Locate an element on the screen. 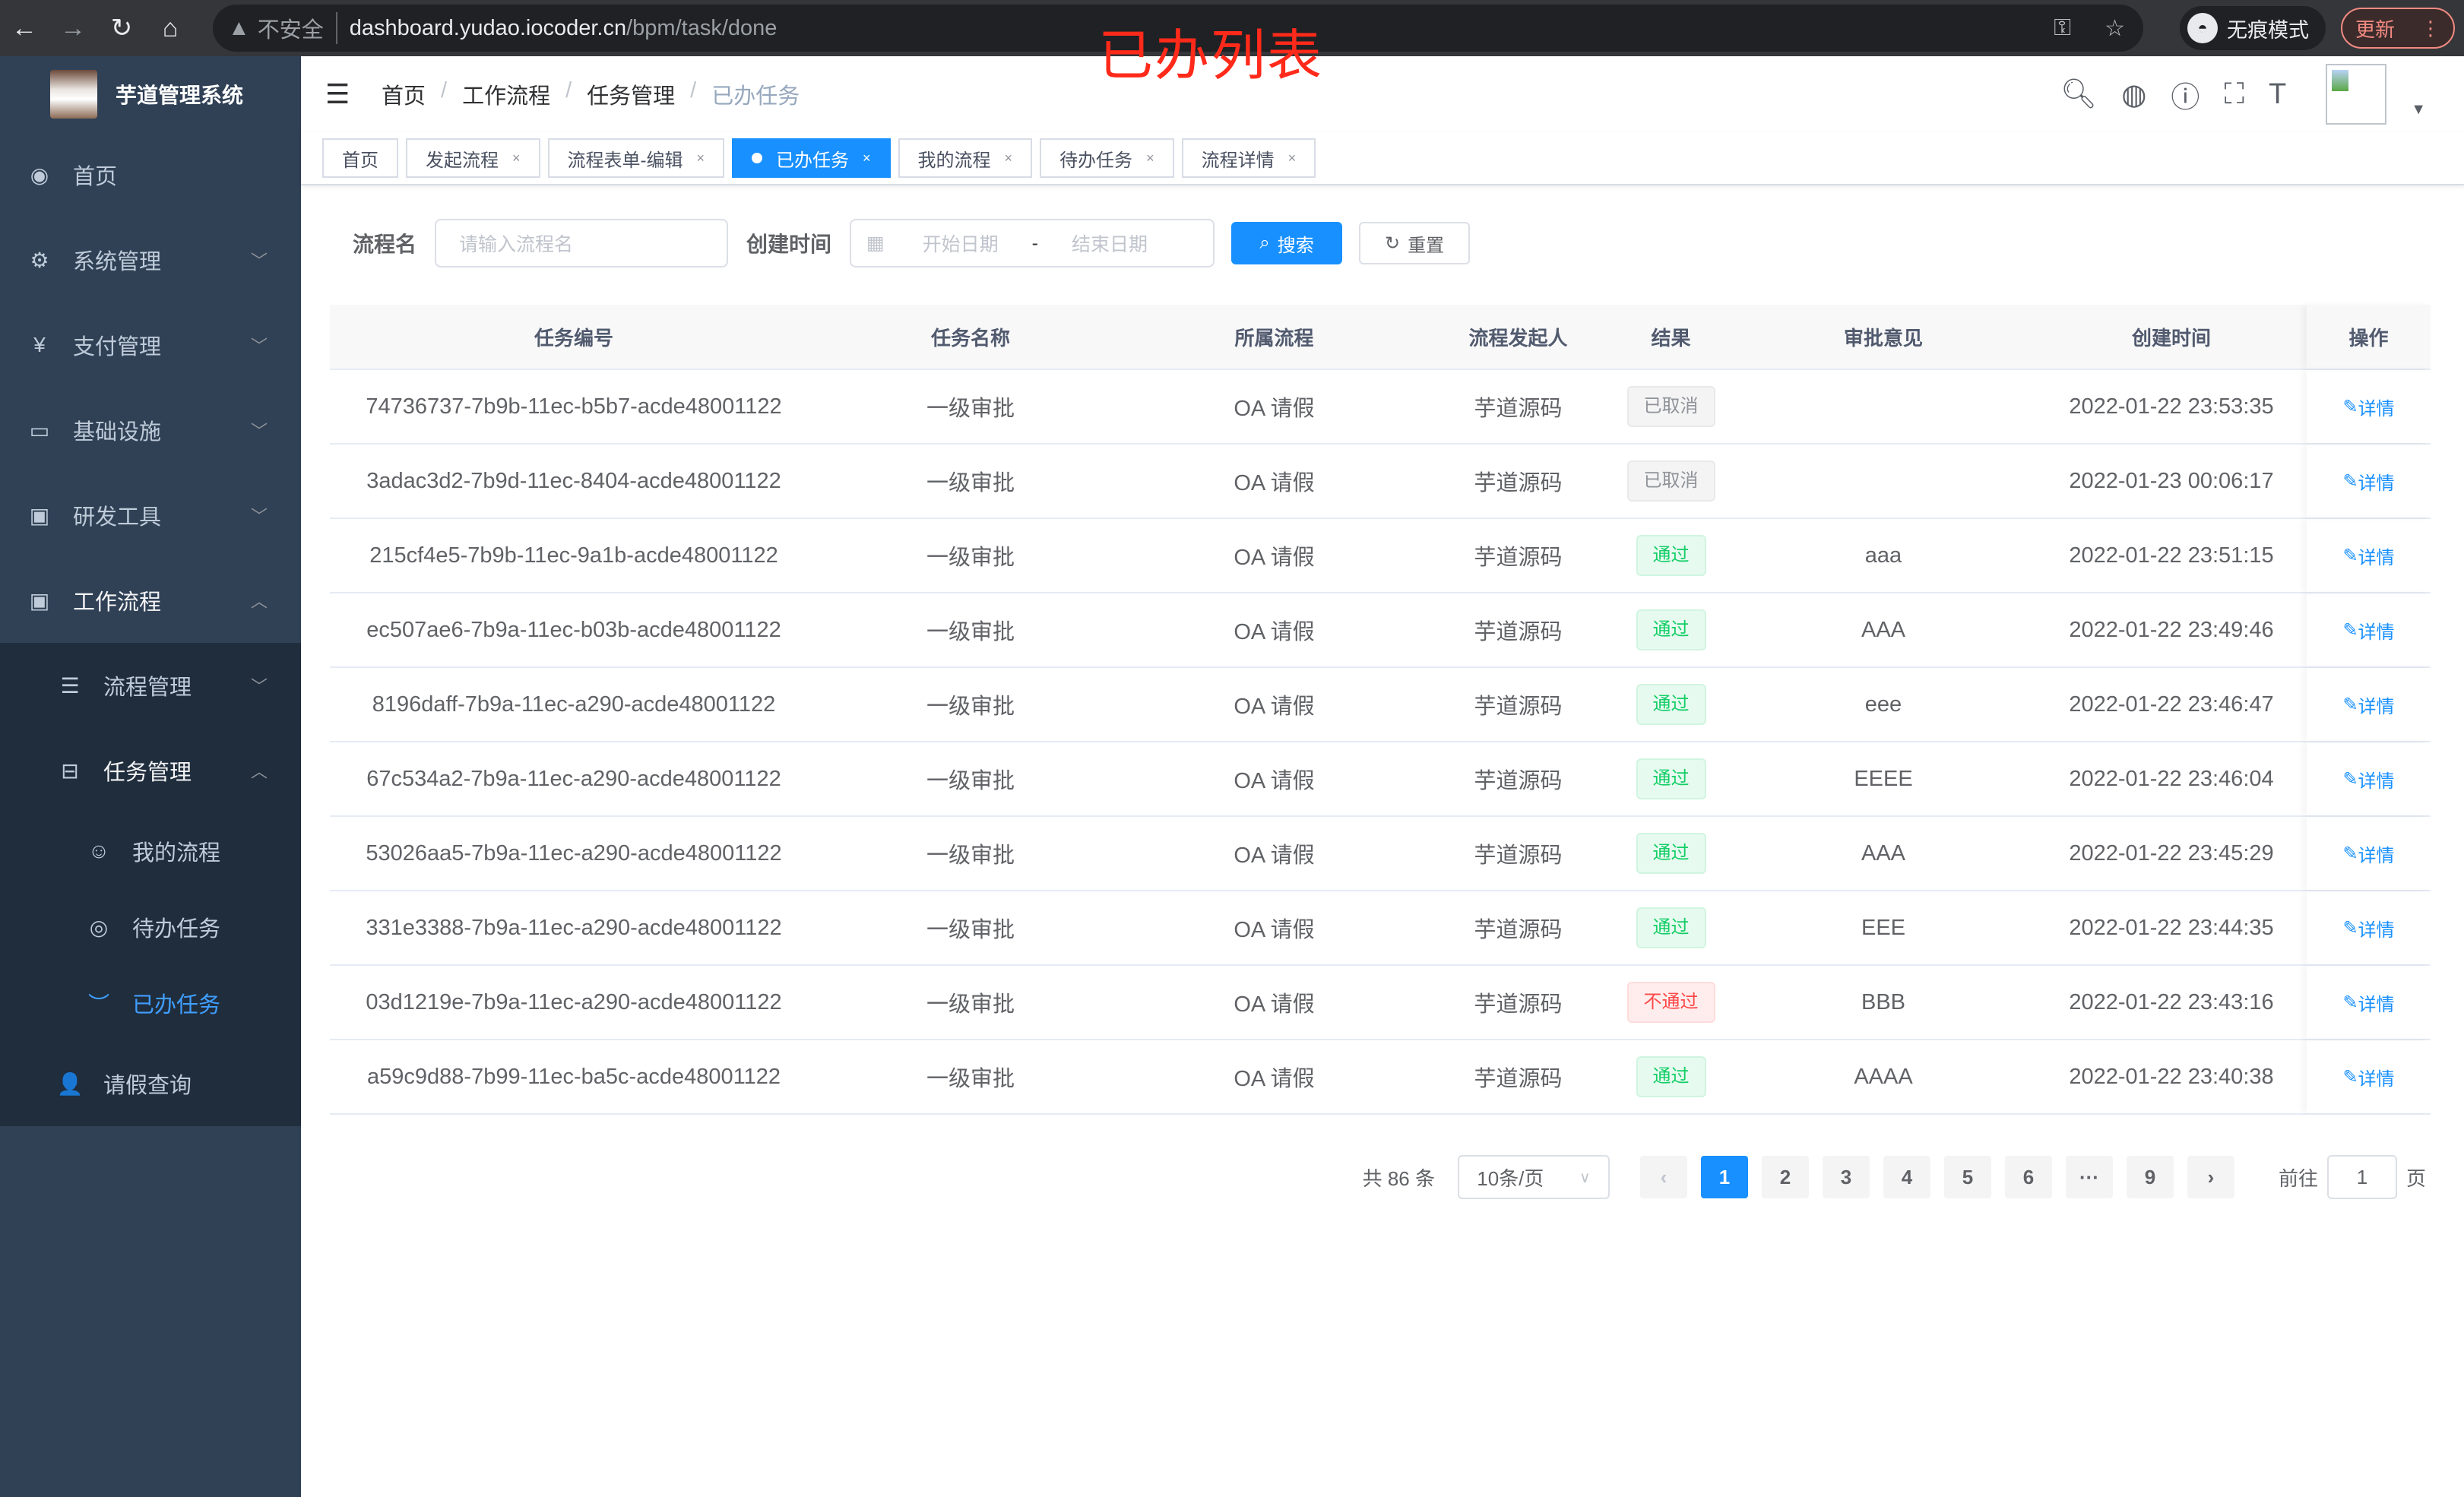 The width and height of the screenshot is (2464, 1497). font-size-icon: T is located at coordinates (2277, 94).